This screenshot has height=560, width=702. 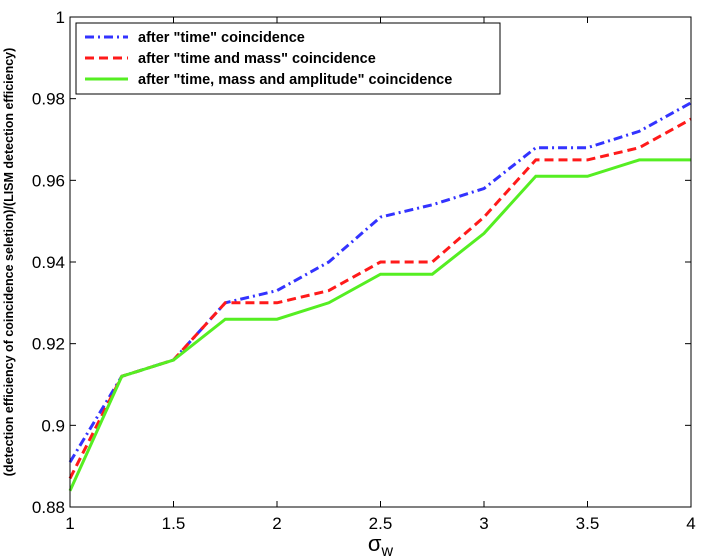 I want to click on x-tick-label: 3, so click(x=483, y=523).